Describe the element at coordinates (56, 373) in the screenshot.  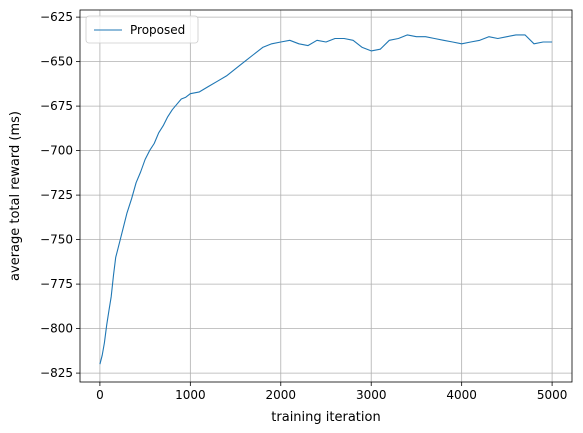
I see `y-tick-label: −825` at that location.